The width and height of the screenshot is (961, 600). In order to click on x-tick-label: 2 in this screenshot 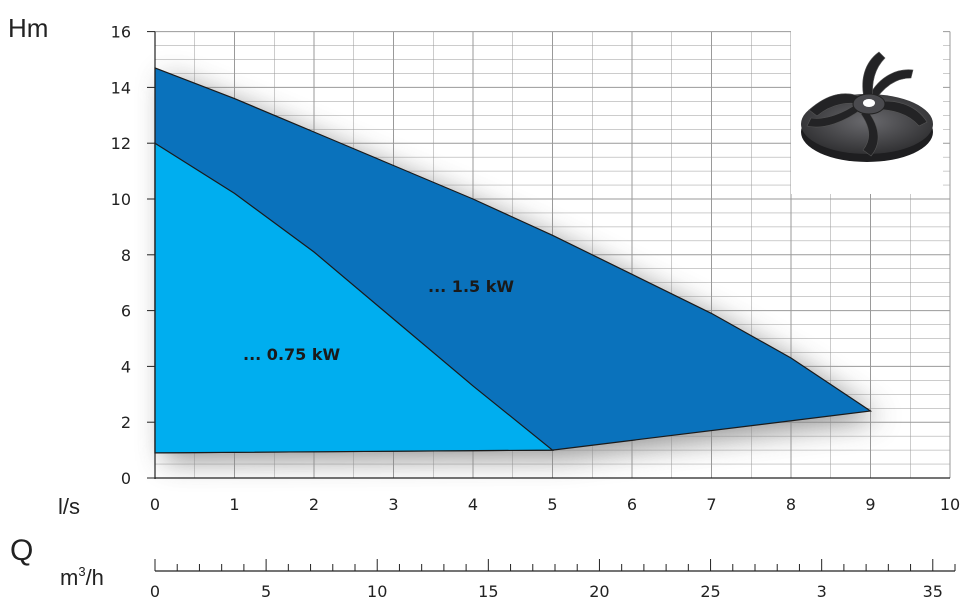, I will do `click(314, 504)`.